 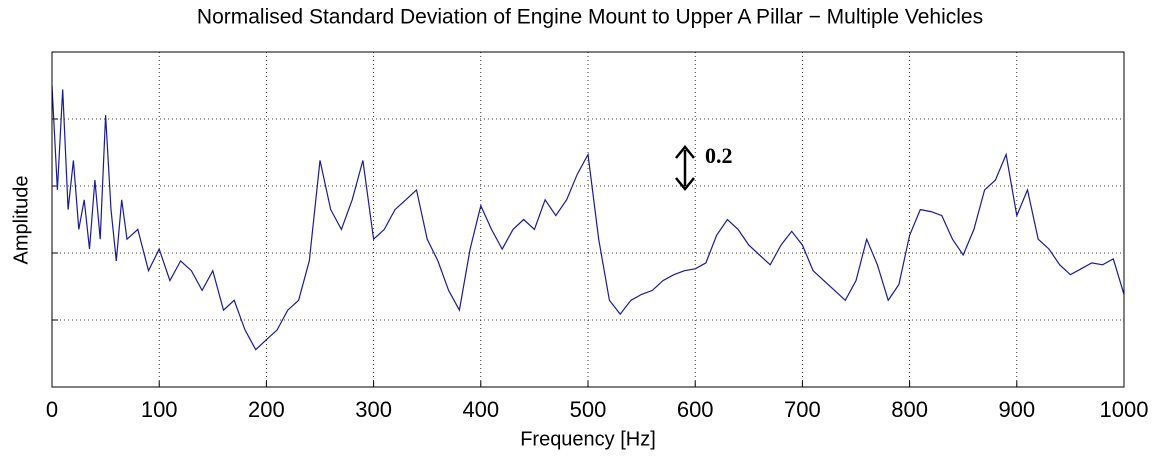 I want to click on y-axis-label: Amplitude, so click(x=21, y=220).